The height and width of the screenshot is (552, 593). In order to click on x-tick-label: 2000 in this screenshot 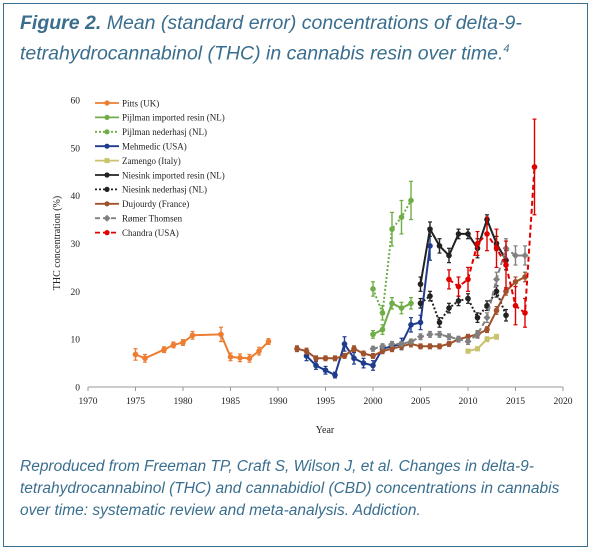, I will do `click(373, 402)`.